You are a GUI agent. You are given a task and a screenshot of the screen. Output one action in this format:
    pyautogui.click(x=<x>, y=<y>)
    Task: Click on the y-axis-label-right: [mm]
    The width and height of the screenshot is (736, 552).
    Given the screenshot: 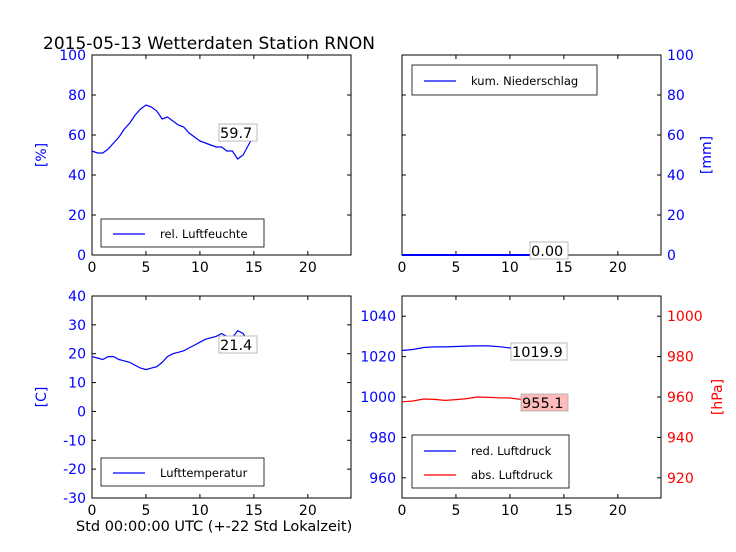 What is the action you would take?
    pyautogui.click(x=707, y=155)
    